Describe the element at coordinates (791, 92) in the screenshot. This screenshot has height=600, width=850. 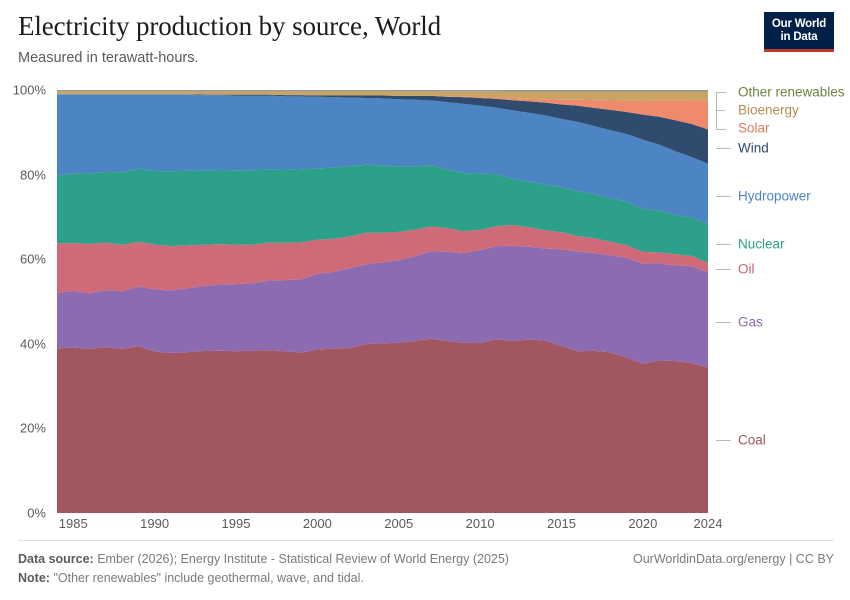
I see `legend-label: Other renewables` at that location.